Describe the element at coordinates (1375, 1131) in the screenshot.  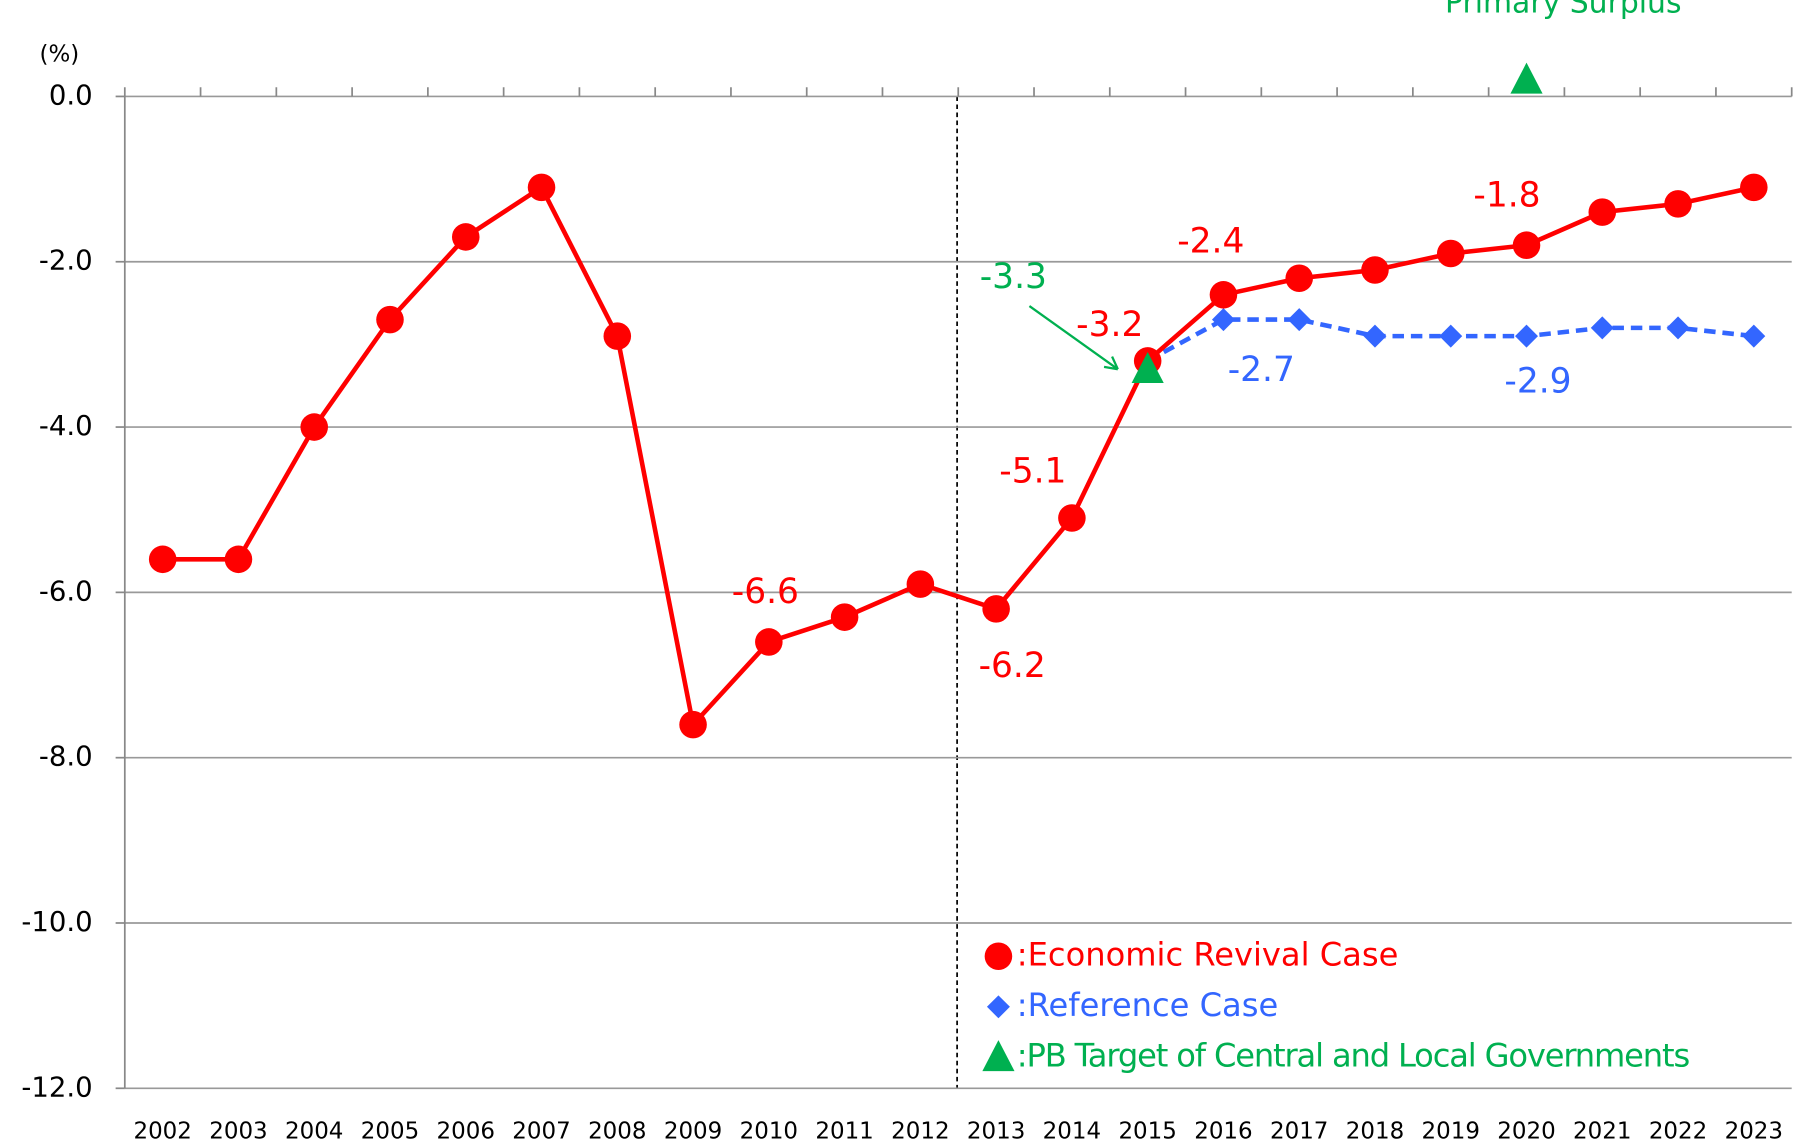
I see `x-tick-label: 2018` at that location.